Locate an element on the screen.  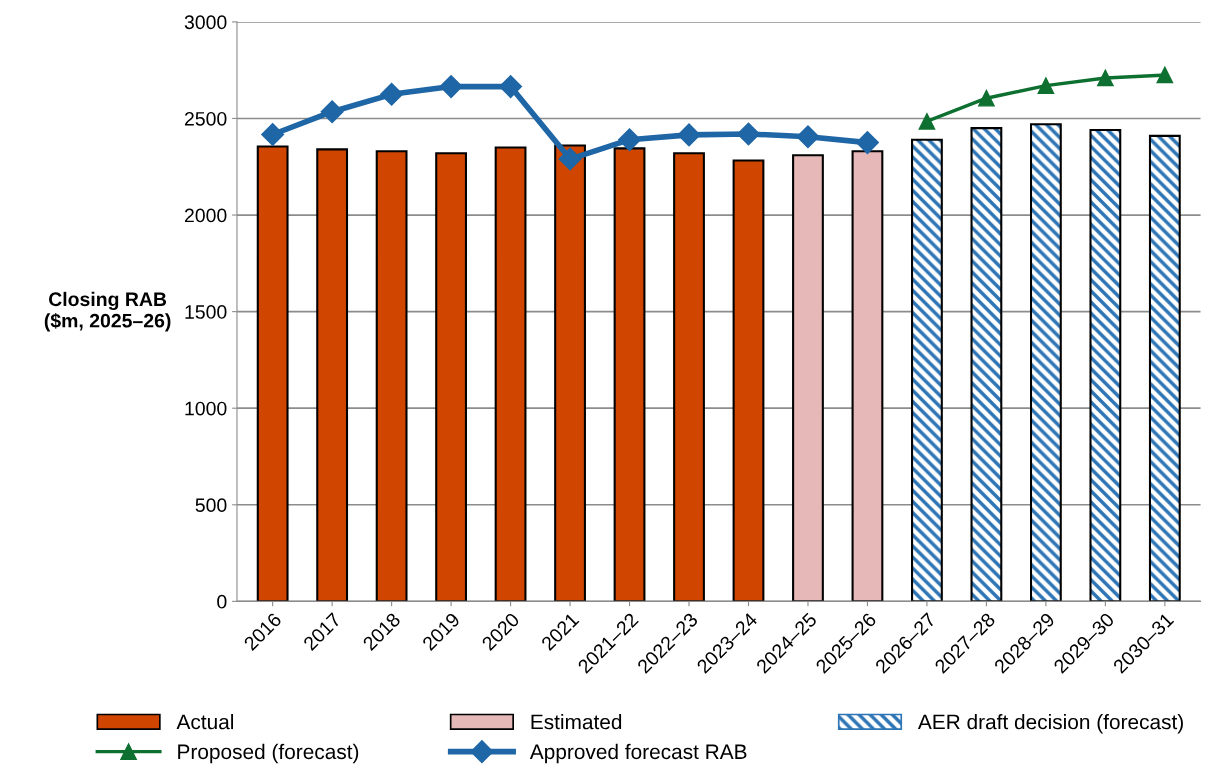
y-tick-label: 2000 is located at coordinates (205, 215).